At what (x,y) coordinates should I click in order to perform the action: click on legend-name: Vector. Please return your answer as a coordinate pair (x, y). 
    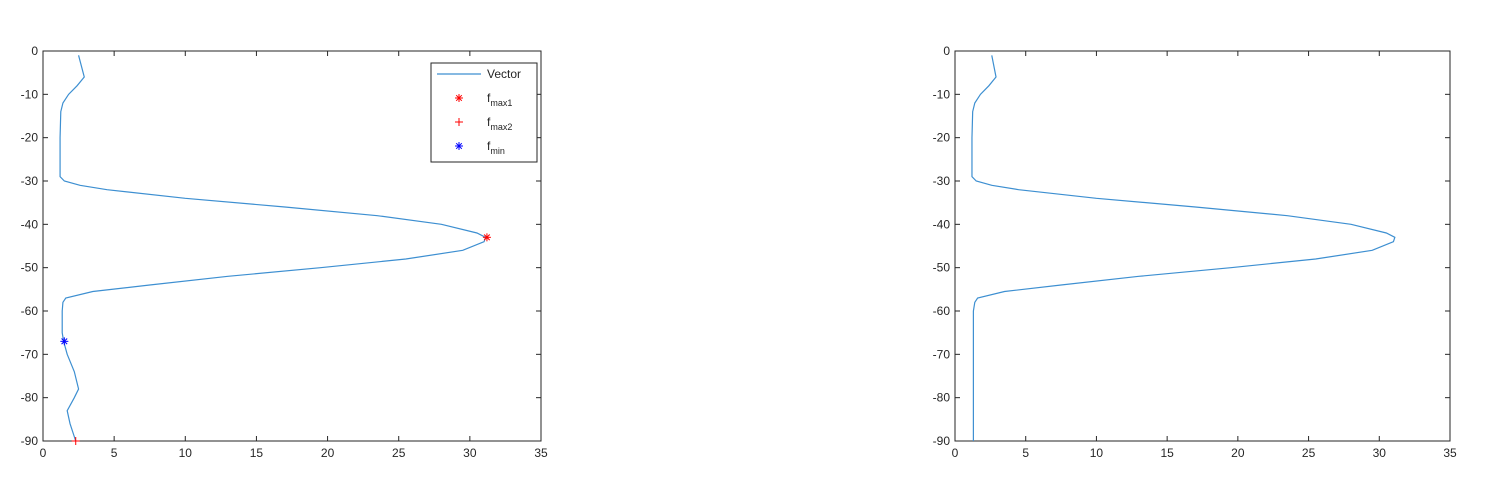
    Looking at the image, I should click on (504, 74).